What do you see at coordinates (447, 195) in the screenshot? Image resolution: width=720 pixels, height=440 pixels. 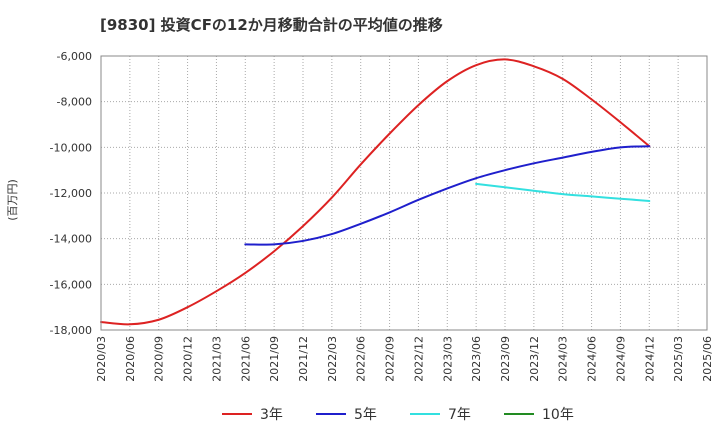 I see `series-line-5年` at bounding box center [447, 195].